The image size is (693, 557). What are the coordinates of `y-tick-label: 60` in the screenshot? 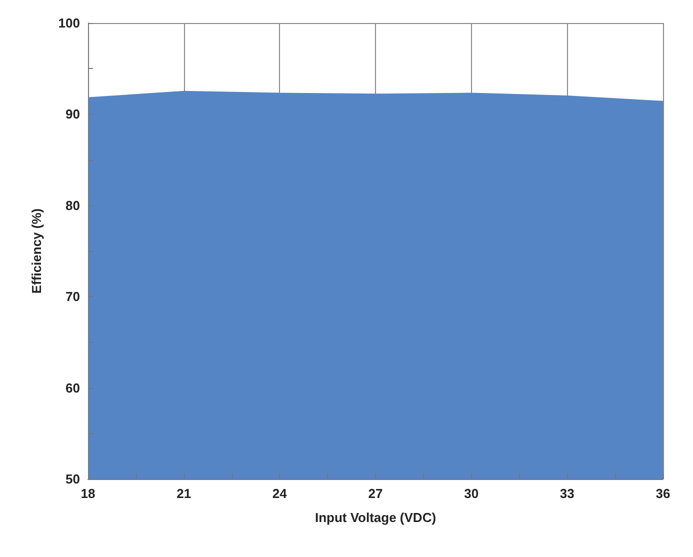 It's located at (73, 388).